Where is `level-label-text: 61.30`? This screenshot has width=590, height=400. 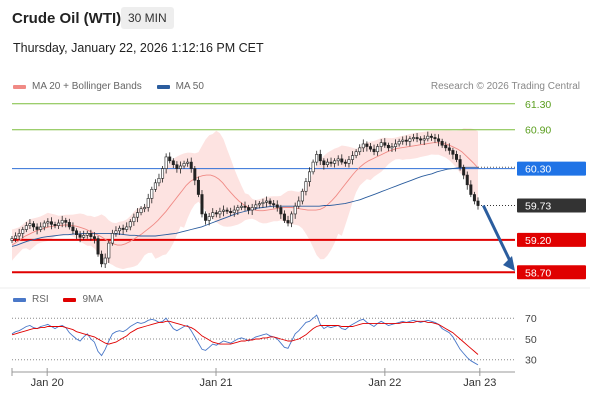
level-label-text: 61.30 is located at coordinates (538, 105).